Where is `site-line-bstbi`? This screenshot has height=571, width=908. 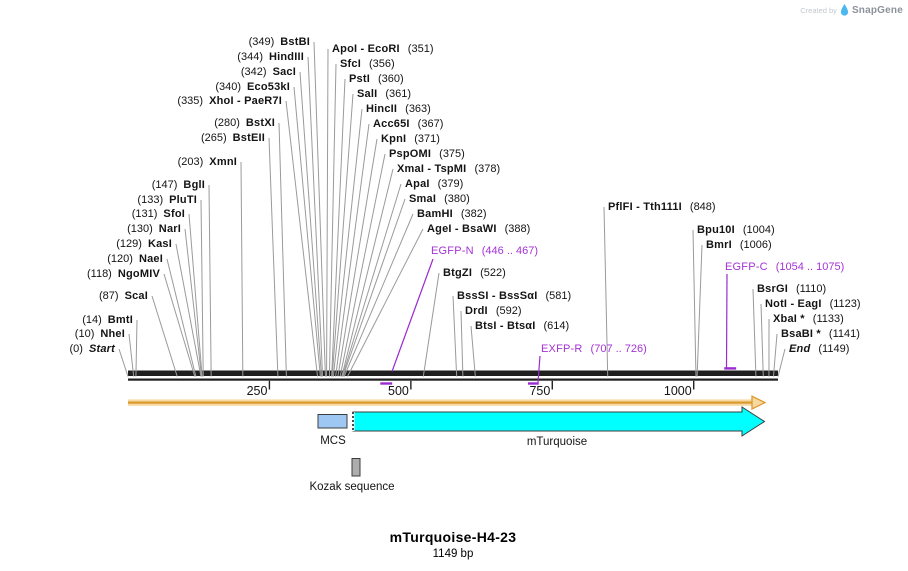
site-line-bstbi is located at coordinates (319, 209).